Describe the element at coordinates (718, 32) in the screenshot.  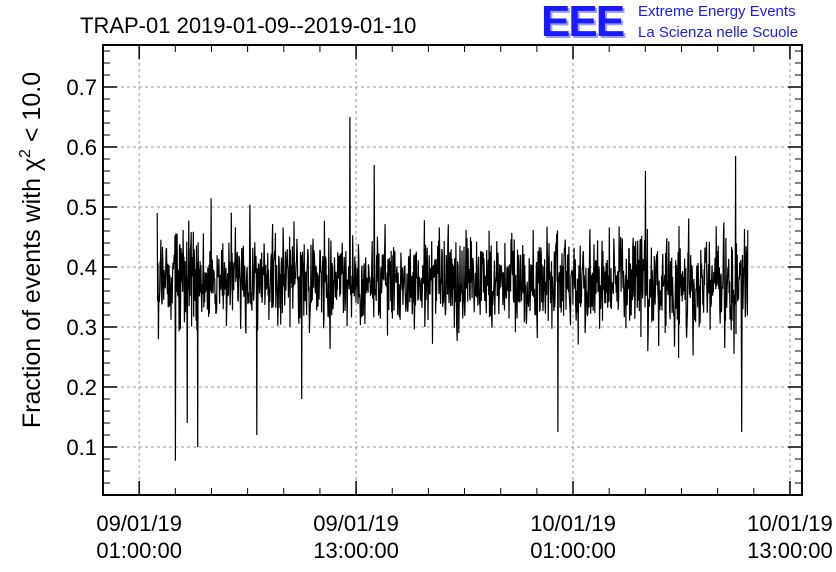
I see `logo-line-2: La Scienza nelle Scuole` at that location.